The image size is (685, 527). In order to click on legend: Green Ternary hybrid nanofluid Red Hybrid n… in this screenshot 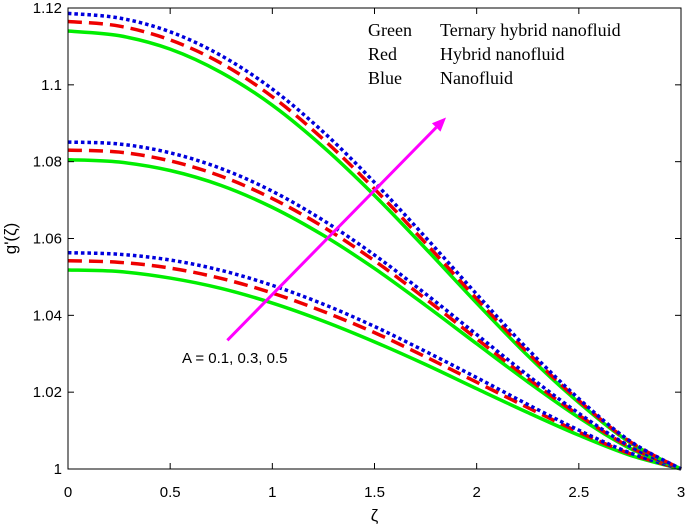, I will do `click(494, 54)`.